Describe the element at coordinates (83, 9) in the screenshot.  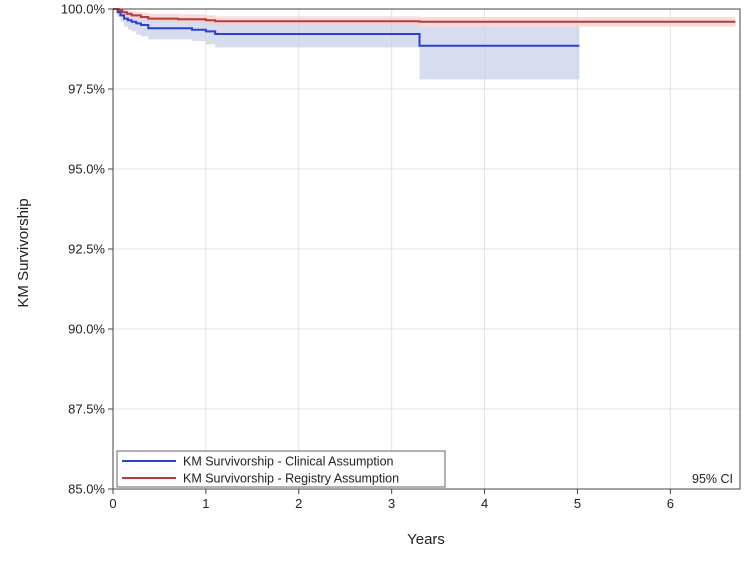
I see `y-tick-label: 100.0%` at that location.